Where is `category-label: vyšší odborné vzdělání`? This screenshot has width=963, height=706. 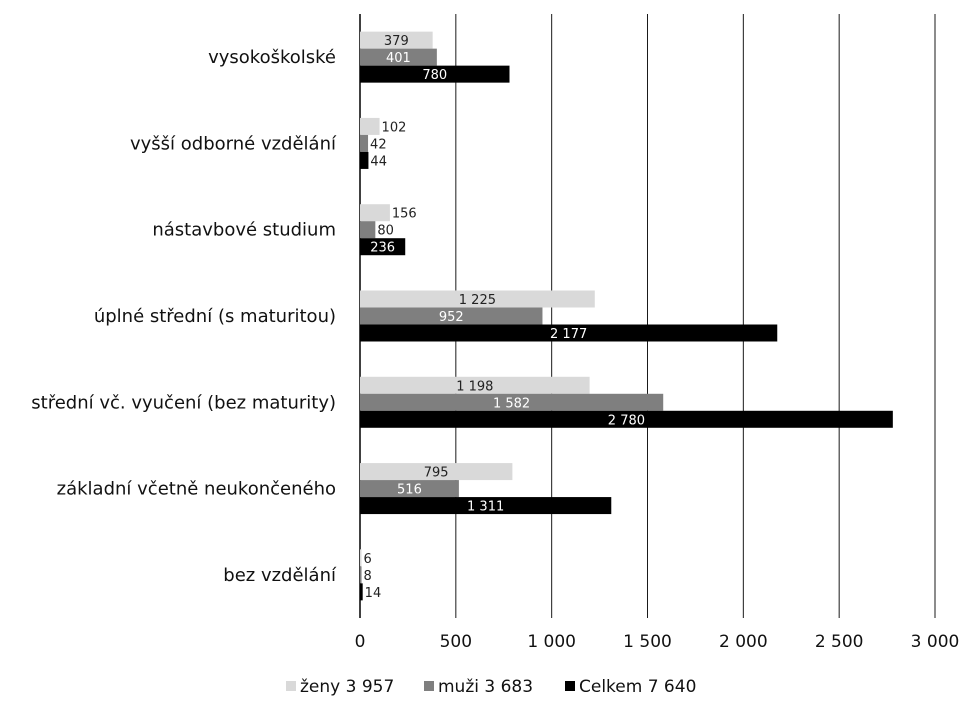
category-label: vyšší odborné vzdělání is located at coordinates (233, 143).